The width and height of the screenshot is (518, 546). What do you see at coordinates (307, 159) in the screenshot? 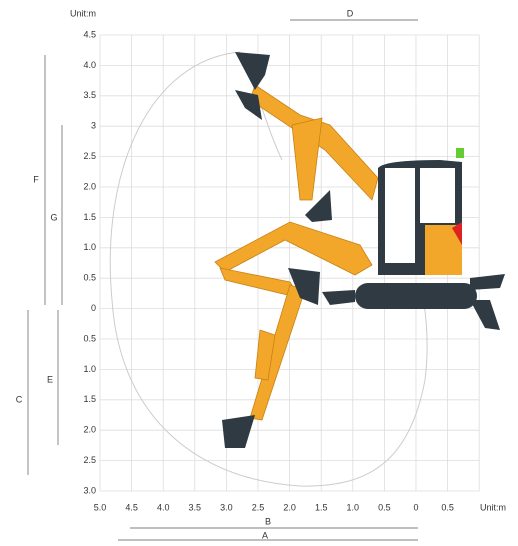
I see `arm-upper` at bounding box center [307, 159].